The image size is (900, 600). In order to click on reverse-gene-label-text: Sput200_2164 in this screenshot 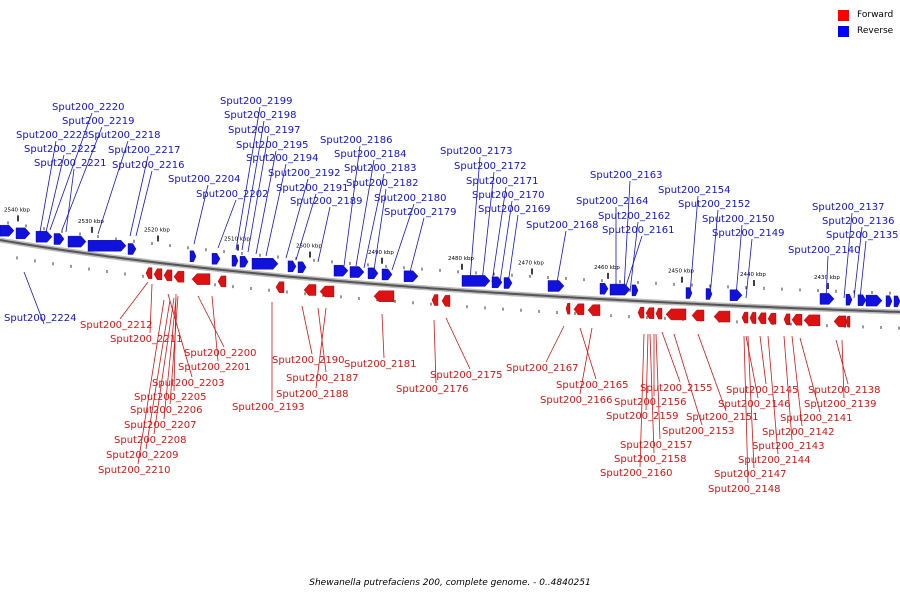, I will do `click(612, 201)`.